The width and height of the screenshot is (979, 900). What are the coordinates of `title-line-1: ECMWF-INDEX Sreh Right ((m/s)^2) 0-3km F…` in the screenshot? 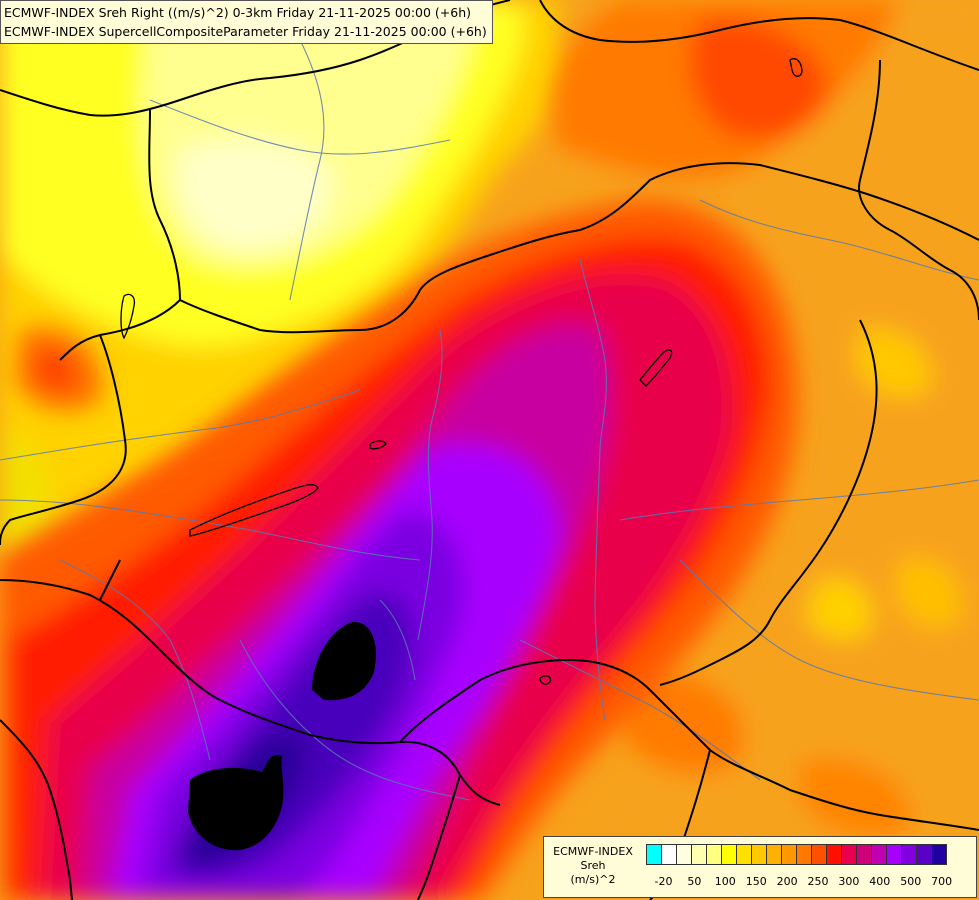 It's located at (238, 12).